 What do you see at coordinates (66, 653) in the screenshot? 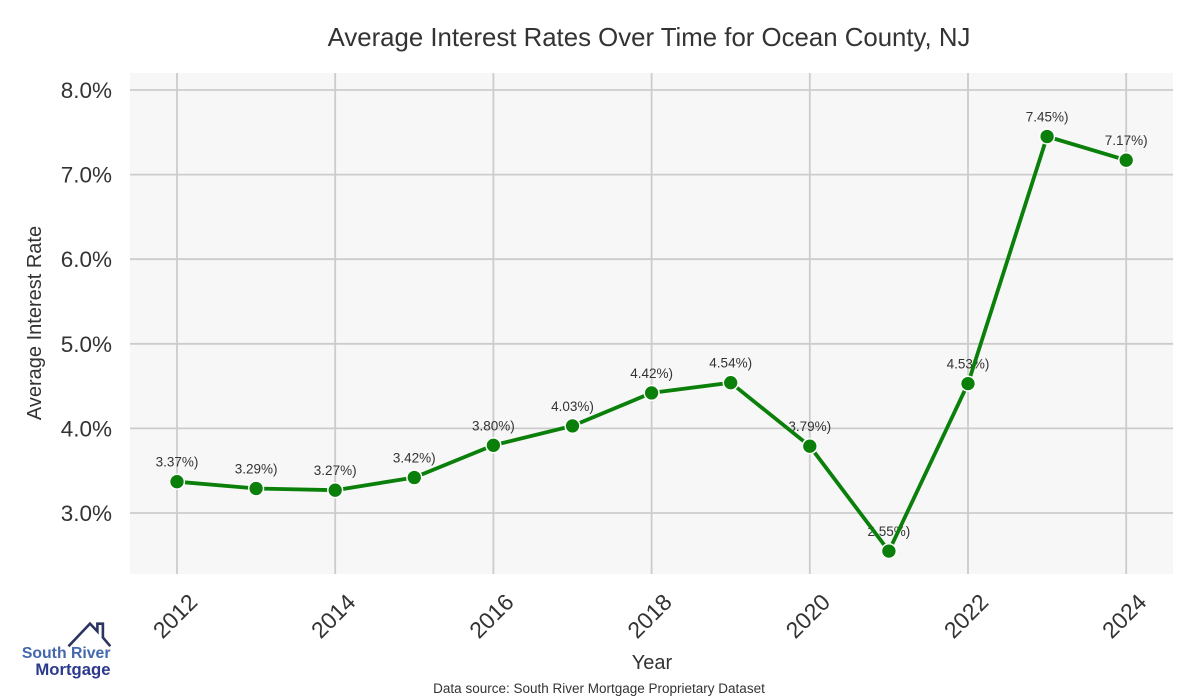
I see `svg-text: South River` at bounding box center [66, 653].